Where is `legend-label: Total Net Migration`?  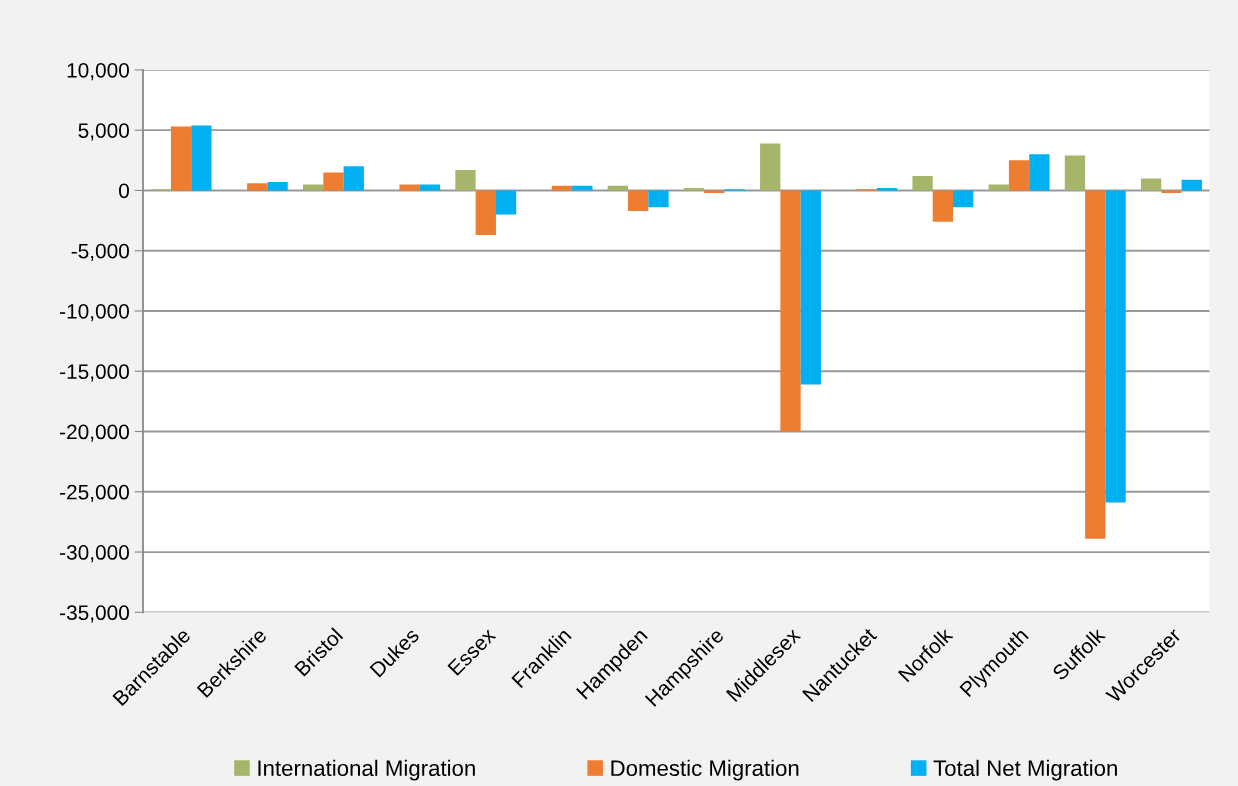 legend-label: Total Net Migration is located at coordinates (1025, 770).